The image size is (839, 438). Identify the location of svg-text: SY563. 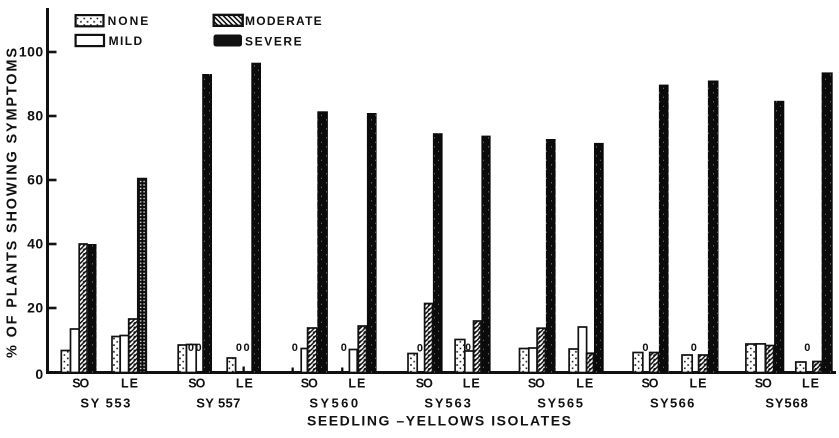
(447, 403).